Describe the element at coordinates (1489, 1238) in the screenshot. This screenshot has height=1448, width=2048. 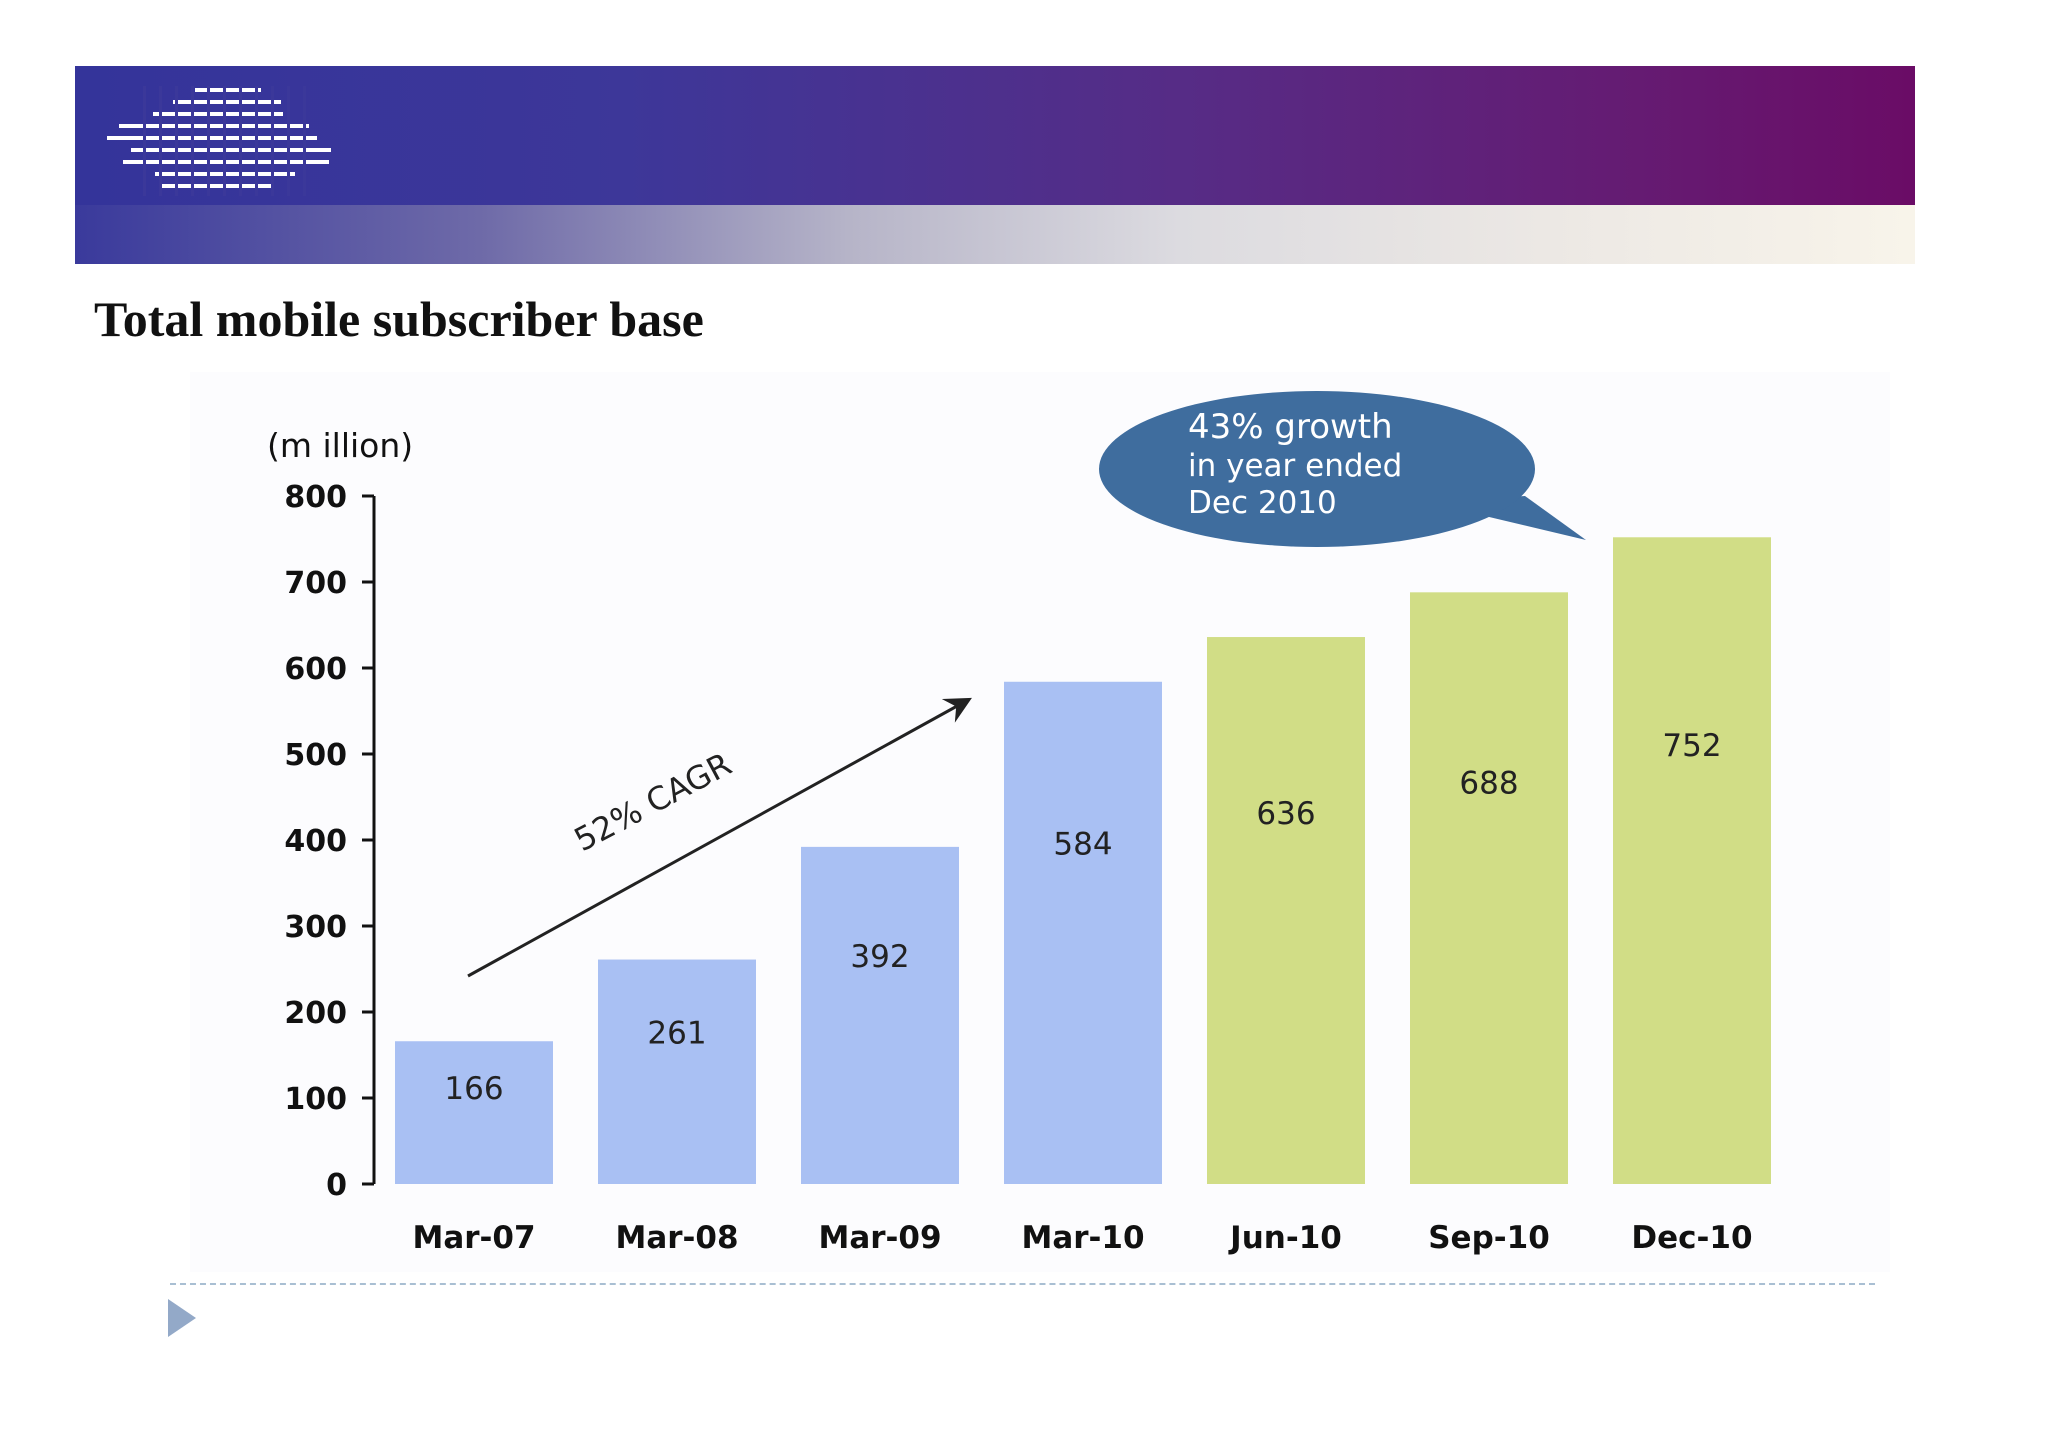
I see `x-tick-label: Sep-10` at that location.